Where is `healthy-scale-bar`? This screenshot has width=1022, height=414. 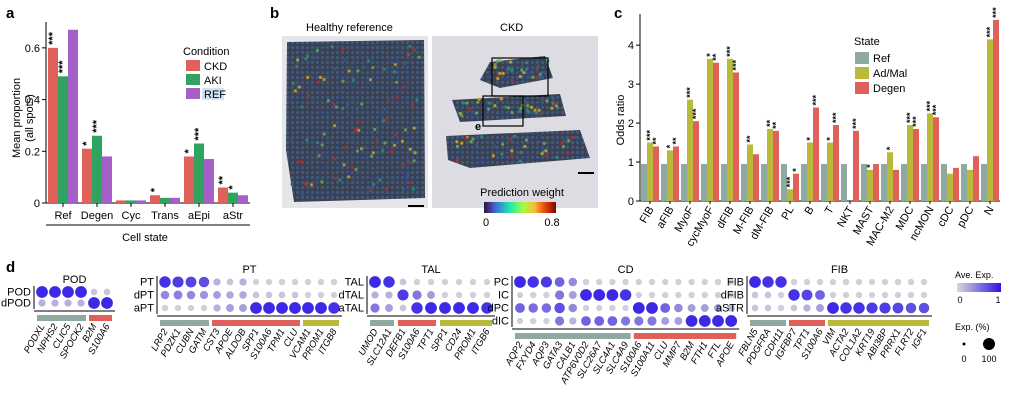 healthy-scale-bar is located at coordinates (416, 206).